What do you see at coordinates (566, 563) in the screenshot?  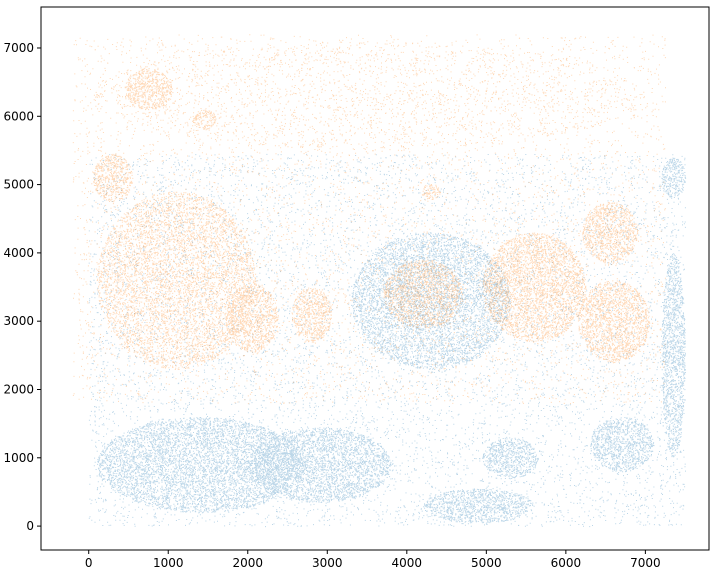 I see `x-tick-label: 6000` at bounding box center [566, 563].